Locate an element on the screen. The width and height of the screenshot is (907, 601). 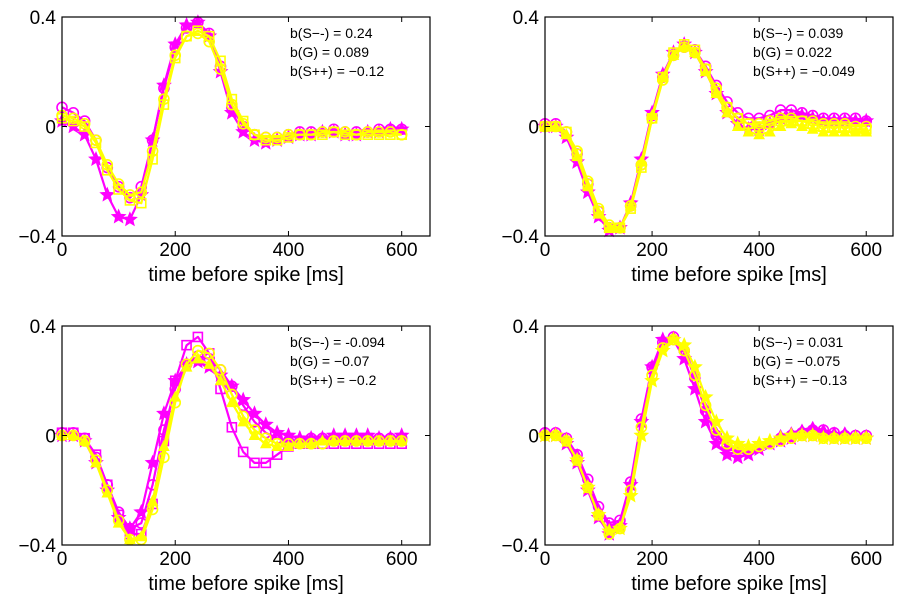
coefficient-annotation: b(S++) = −0.049 is located at coordinates (804, 71).